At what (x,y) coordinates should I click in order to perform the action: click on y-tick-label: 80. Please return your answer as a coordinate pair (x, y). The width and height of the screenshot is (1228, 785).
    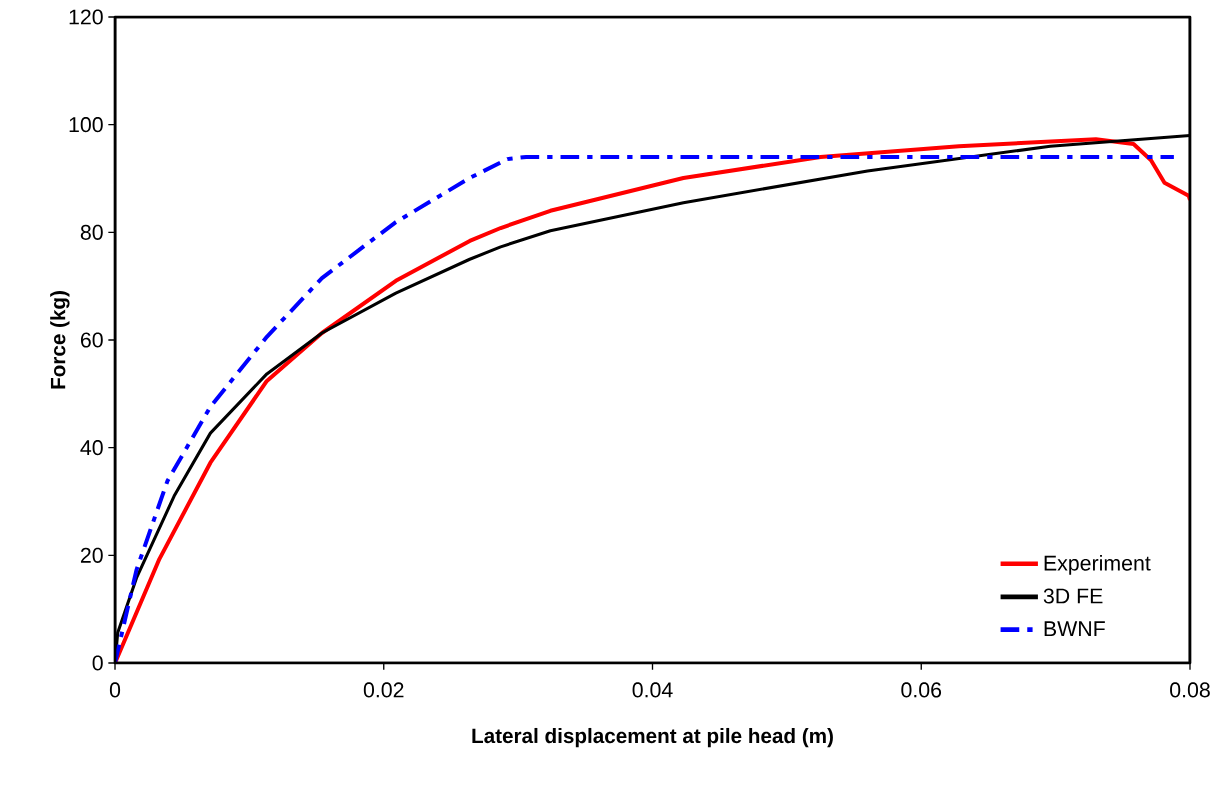
    Looking at the image, I should click on (91, 232).